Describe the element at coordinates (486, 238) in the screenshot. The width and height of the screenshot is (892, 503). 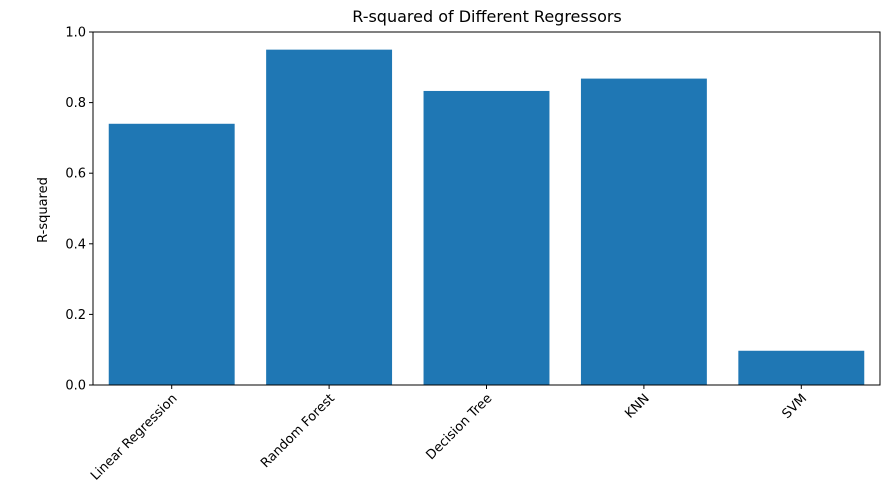
I see `bar-decision-tree` at that location.